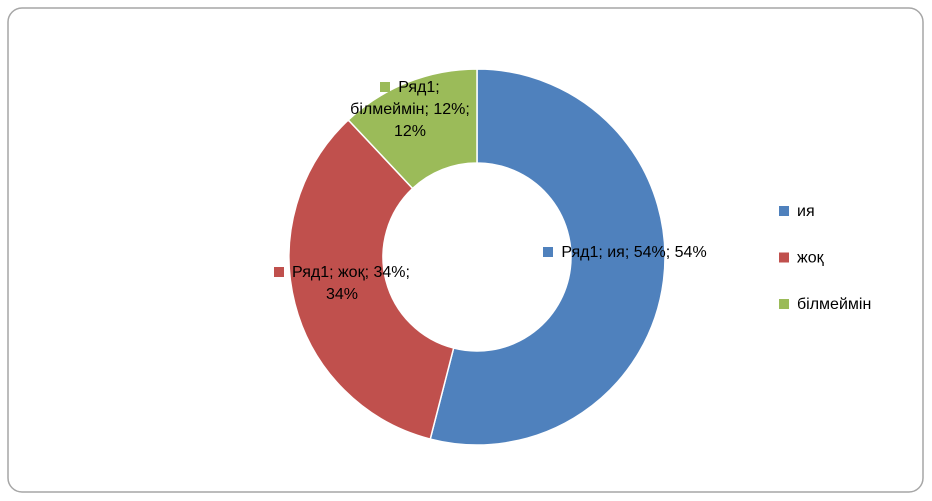 Image resolution: width=932 pixels, height=501 pixels. I want to click on legend-label: ия, so click(806, 211).